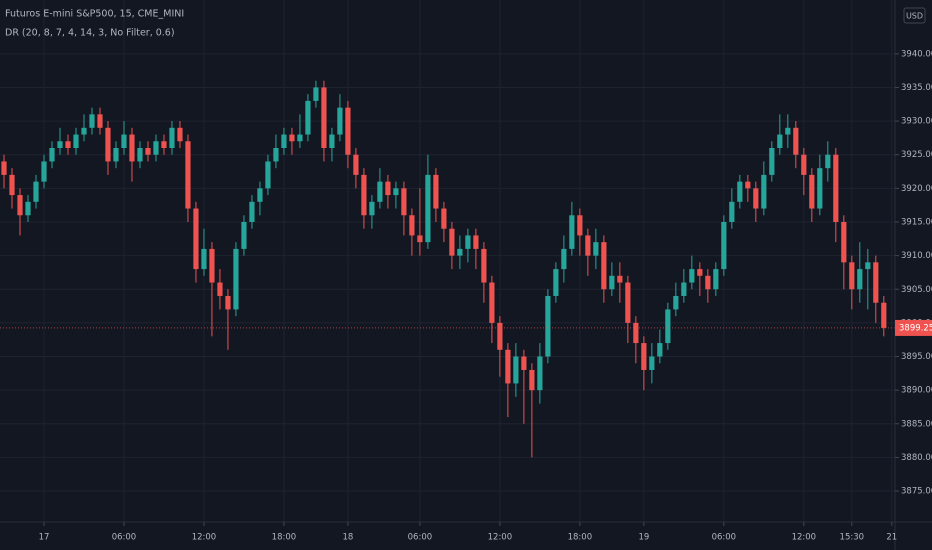 The height and width of the screenshot is (550, 932). What do you see at coordinates (916, 391) in the screenshot?
I see `y-tick-label: 3890.00` at bounding box center [916, 391].